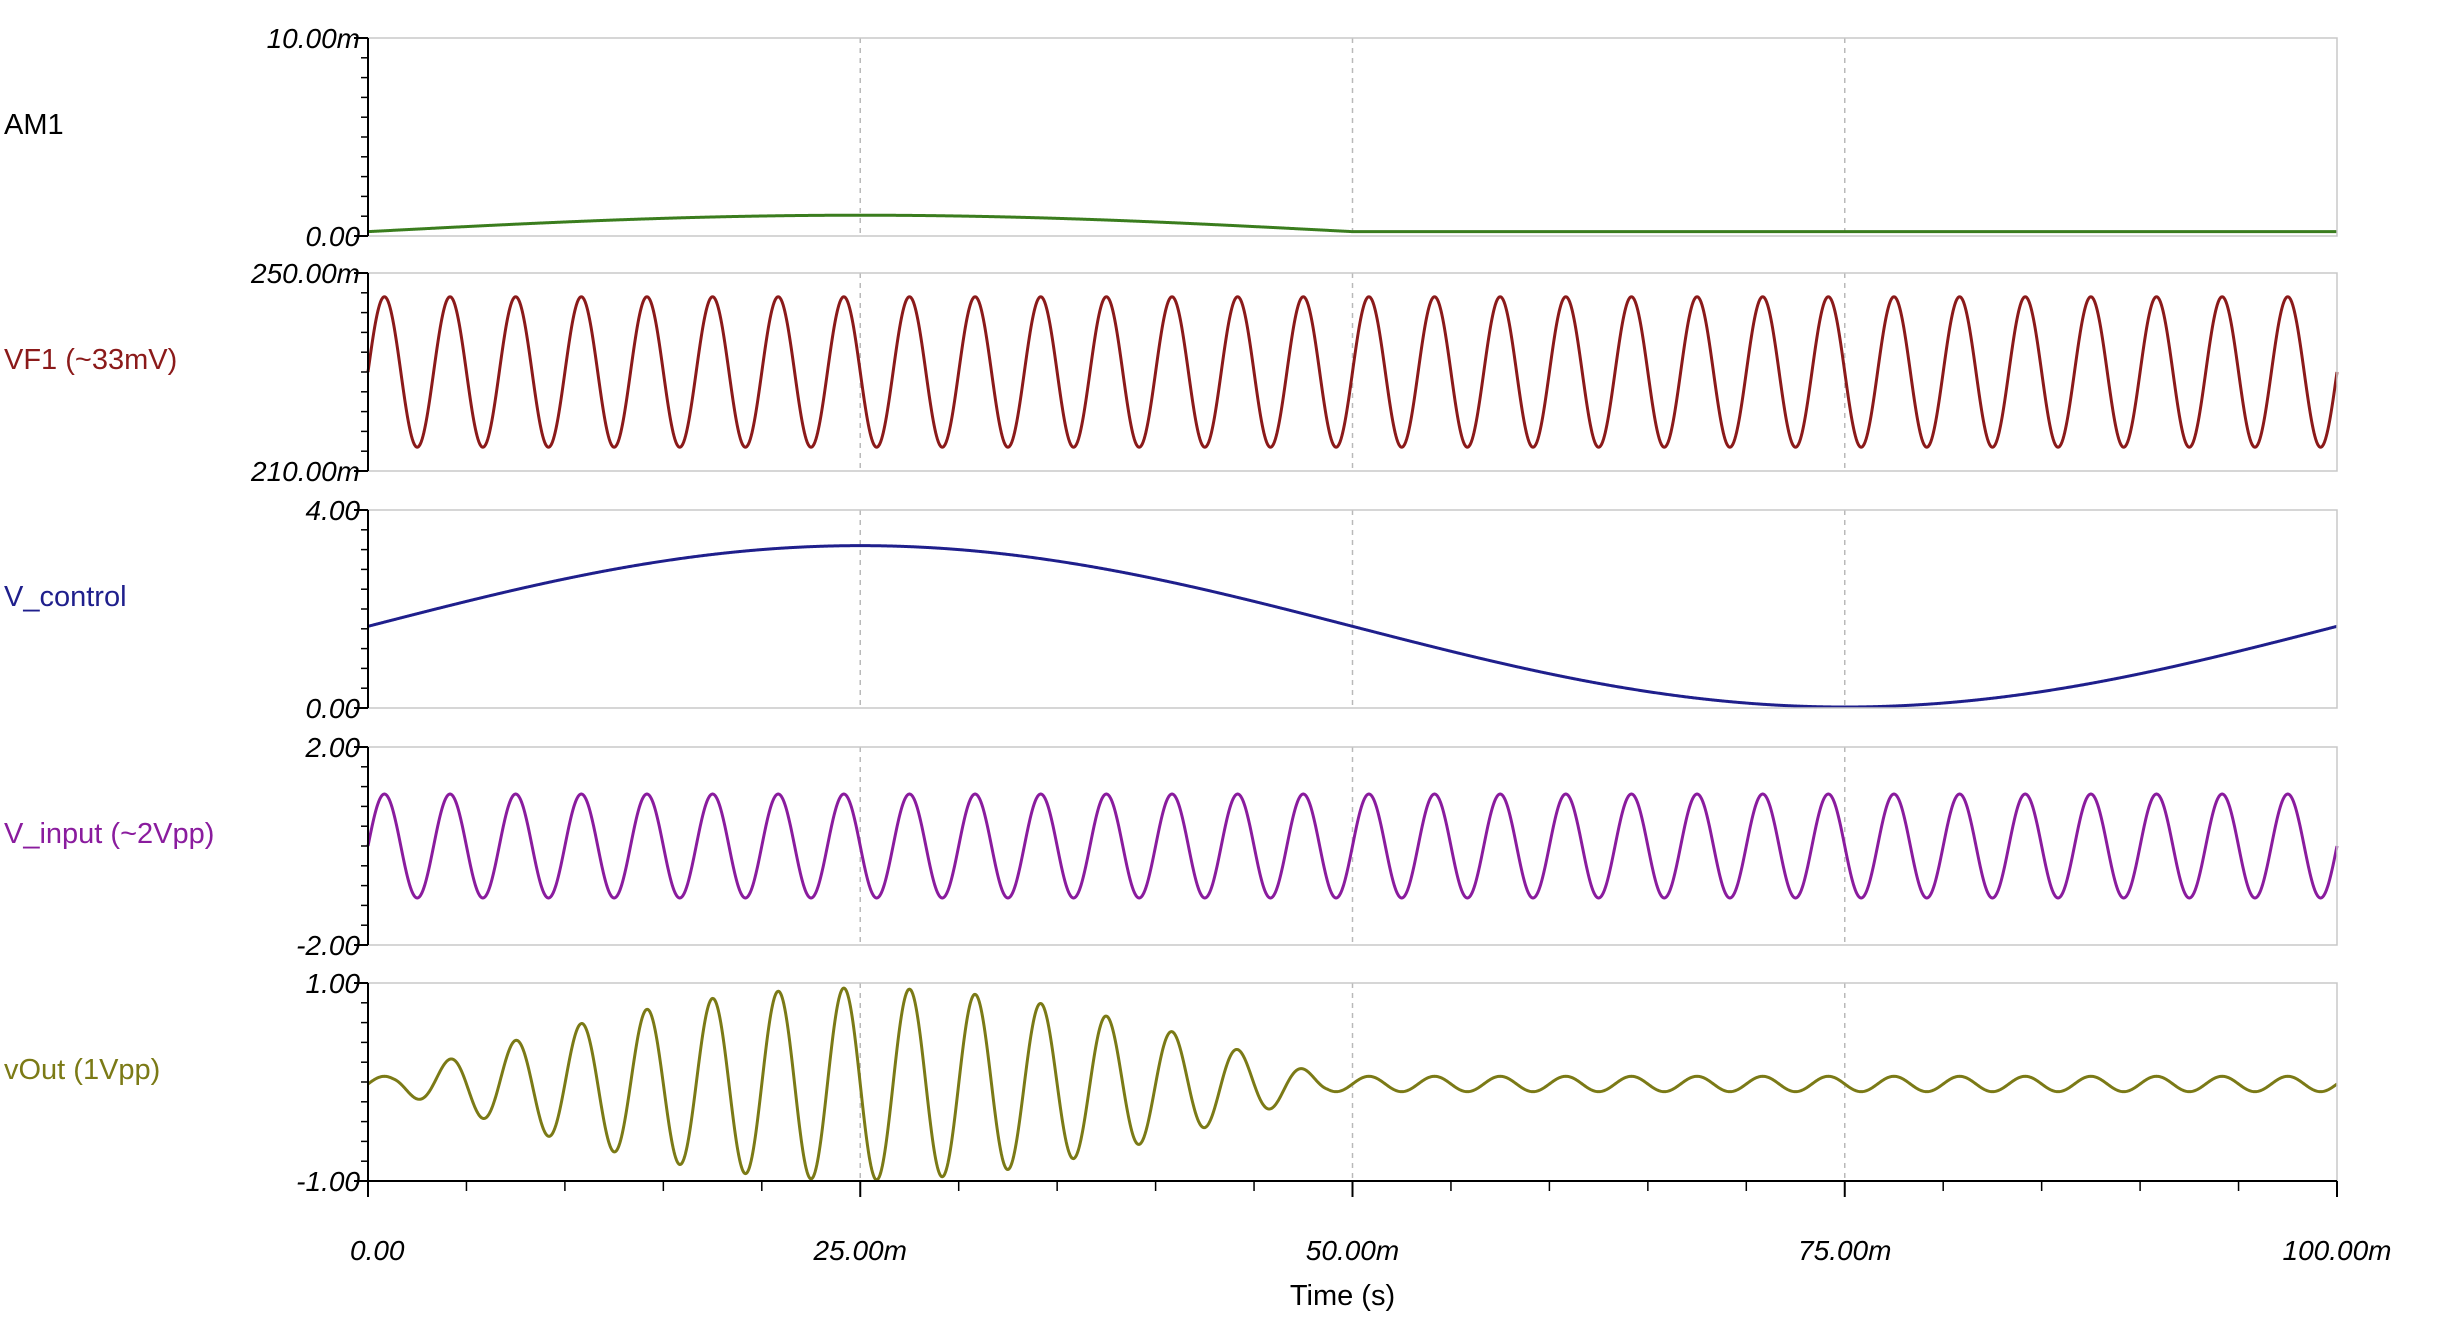 The image size is (2448, 1332). Describe the element at coordinates (1844, 1250) in the screenshot. I see `x-tick-label: 75.00m` at that location.